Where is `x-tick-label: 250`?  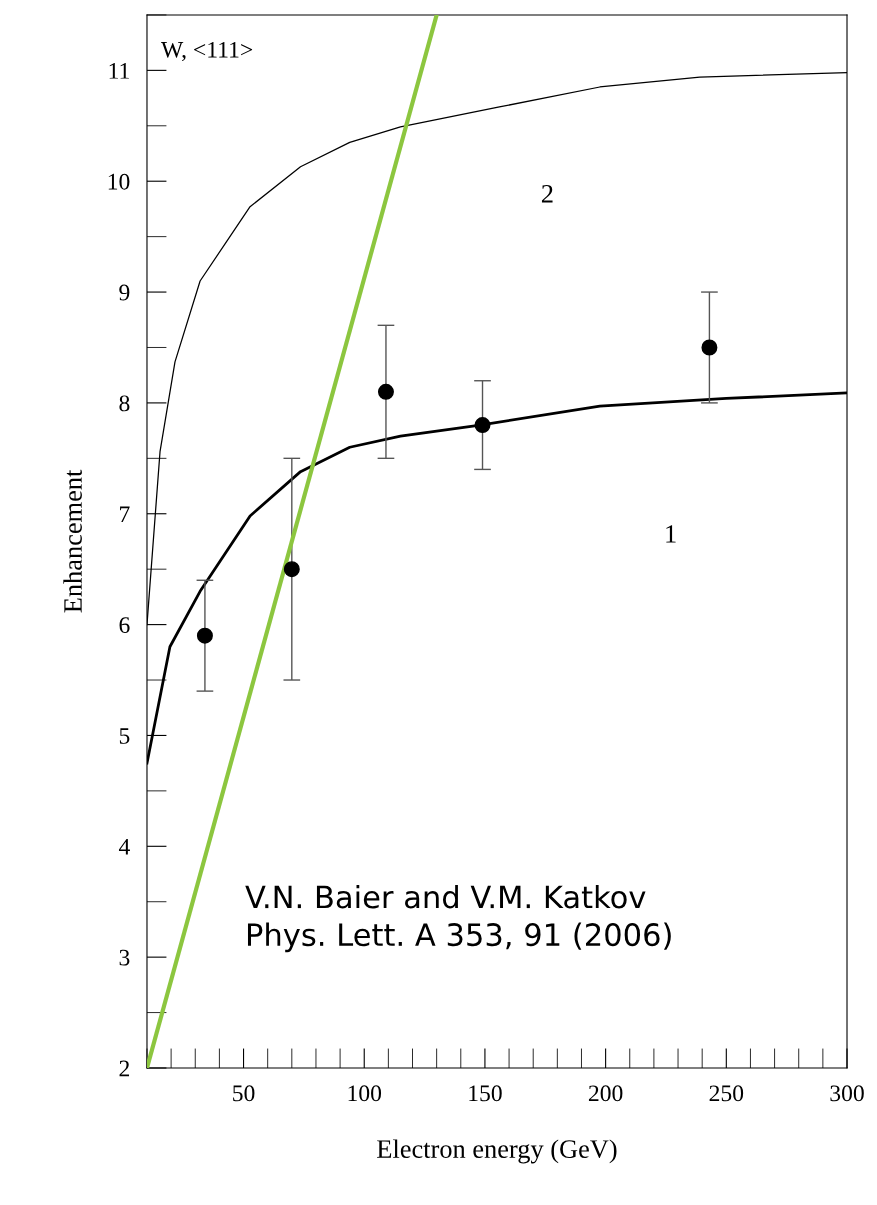 x-tick-label: 250 is located at coordinates (726, 1093).